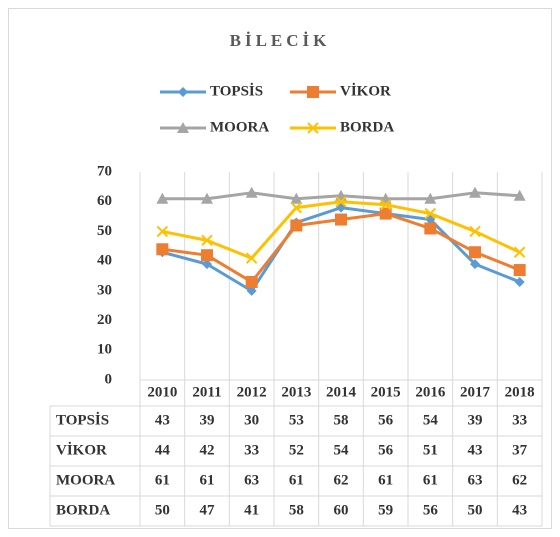 The width and height of the screenshot is (560, 537). Describe the element at coordinates (251, 510) in the screenshot. I see `table-cell: 41` at that location.